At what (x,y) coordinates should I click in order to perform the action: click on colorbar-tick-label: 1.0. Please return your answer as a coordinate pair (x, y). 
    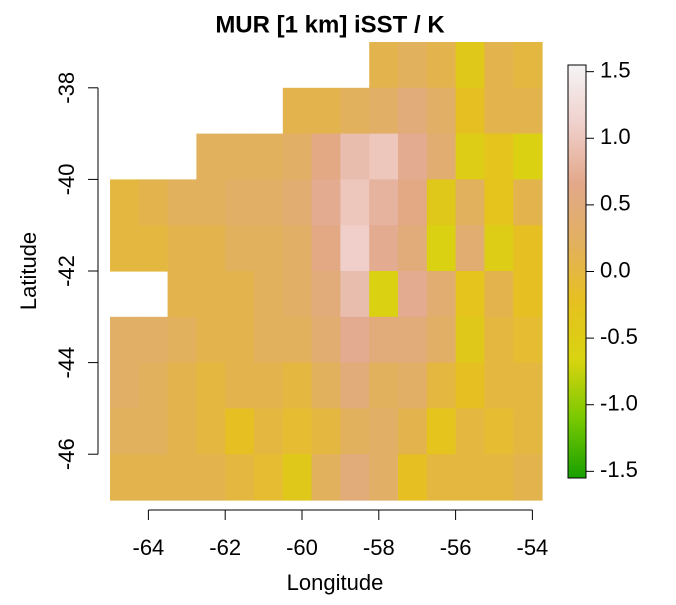
    Looking at the image, I should click on (615, 136).